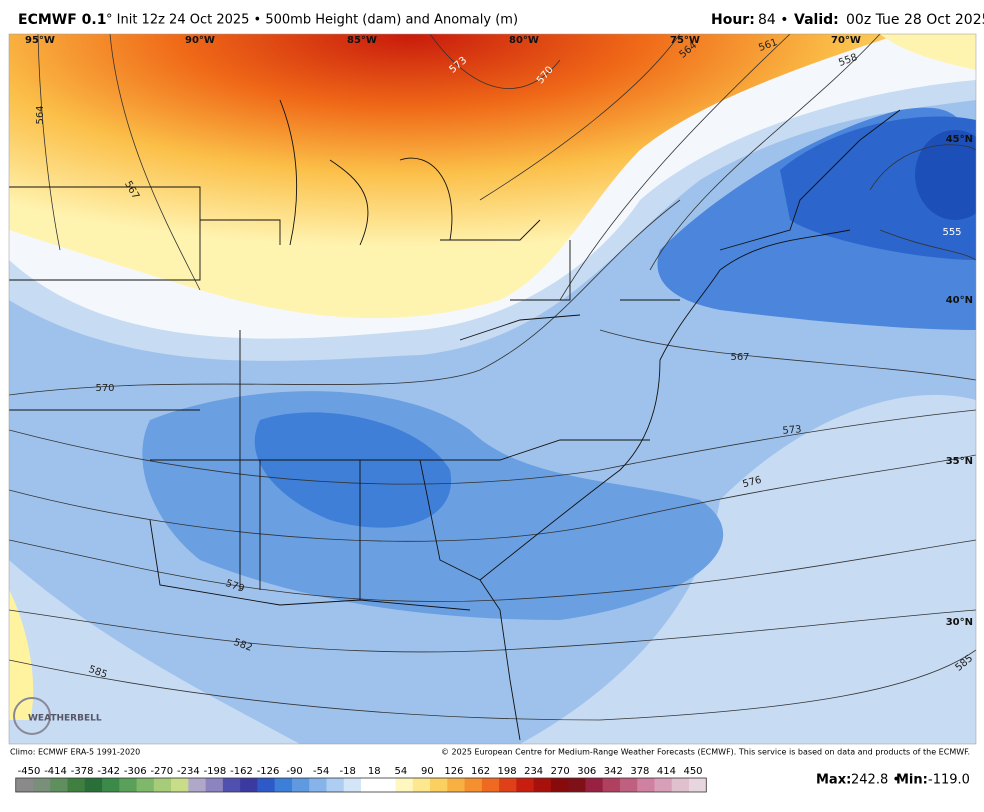 This screenshot has height=812, width=984. What do you see at coordinates (75, 752) in the screenshot?
I see `climo: Climo: ECMWF ERA-5 1991-2020` at bounding box center [75, 752].